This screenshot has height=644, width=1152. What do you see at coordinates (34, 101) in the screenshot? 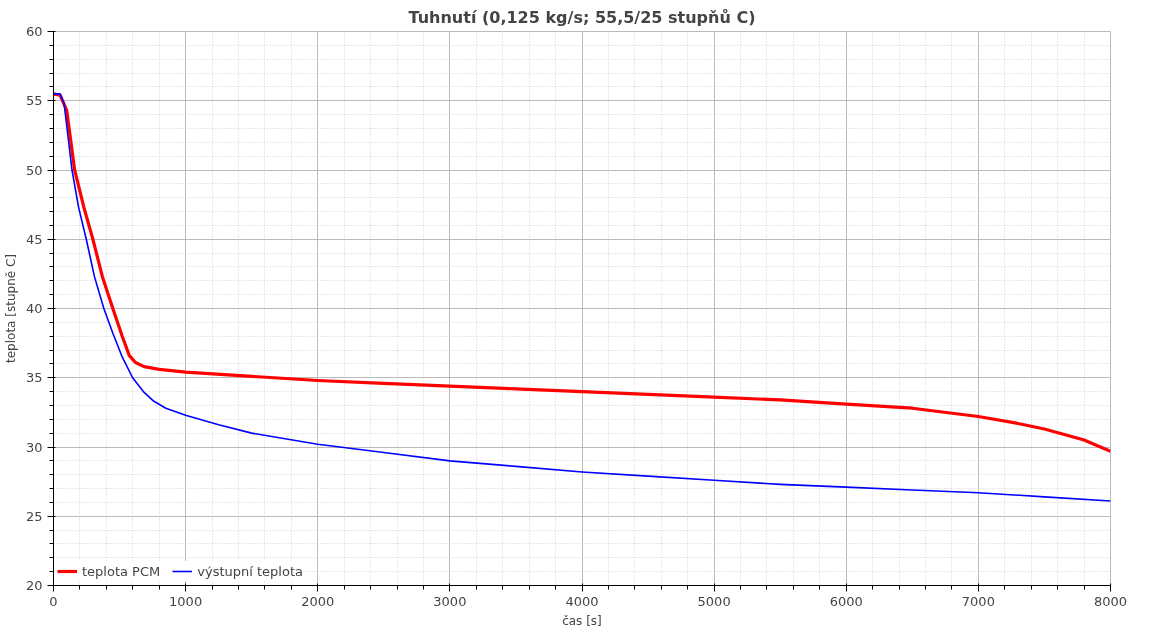
I see `y-tick-label: 55` at bounding box center [34, 101].